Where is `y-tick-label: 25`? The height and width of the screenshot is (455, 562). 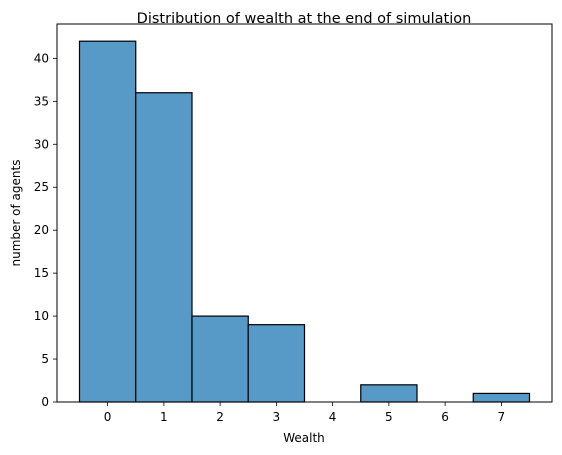
y-tick-label: 25 is located at coordinates (41, 187).